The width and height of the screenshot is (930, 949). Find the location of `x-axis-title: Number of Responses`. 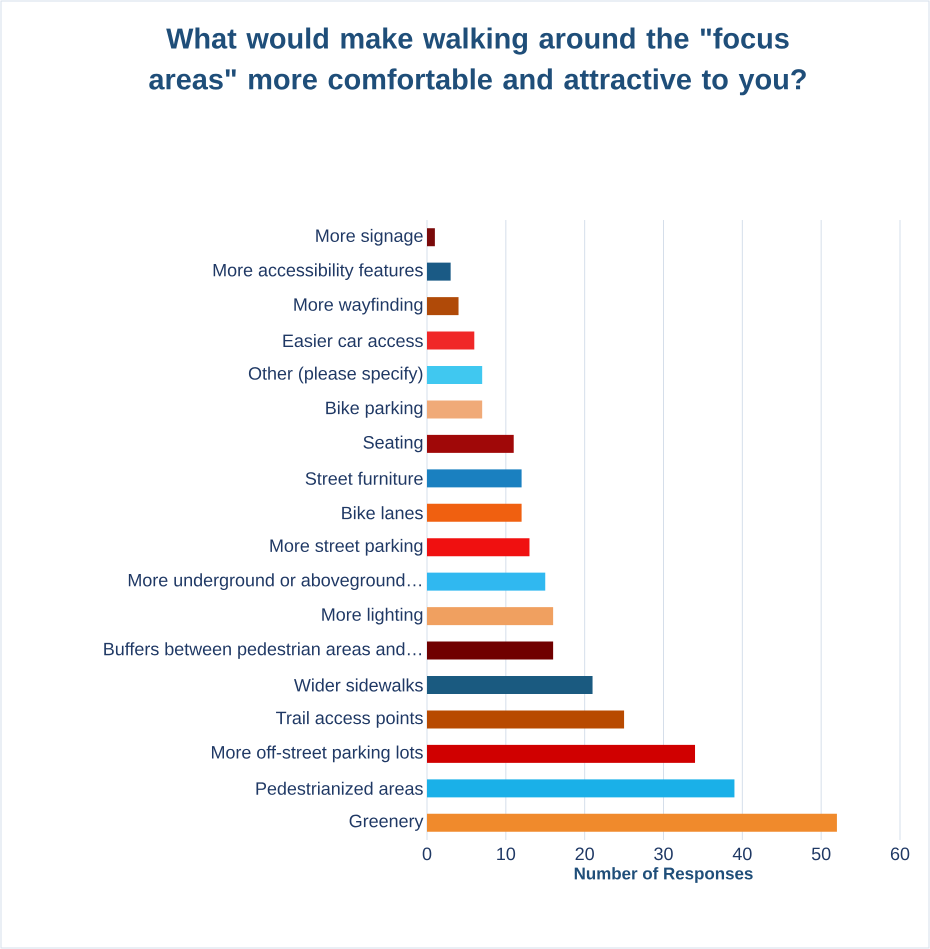

x-axis-title: Number of Responses is located at coordinates (663, 875).